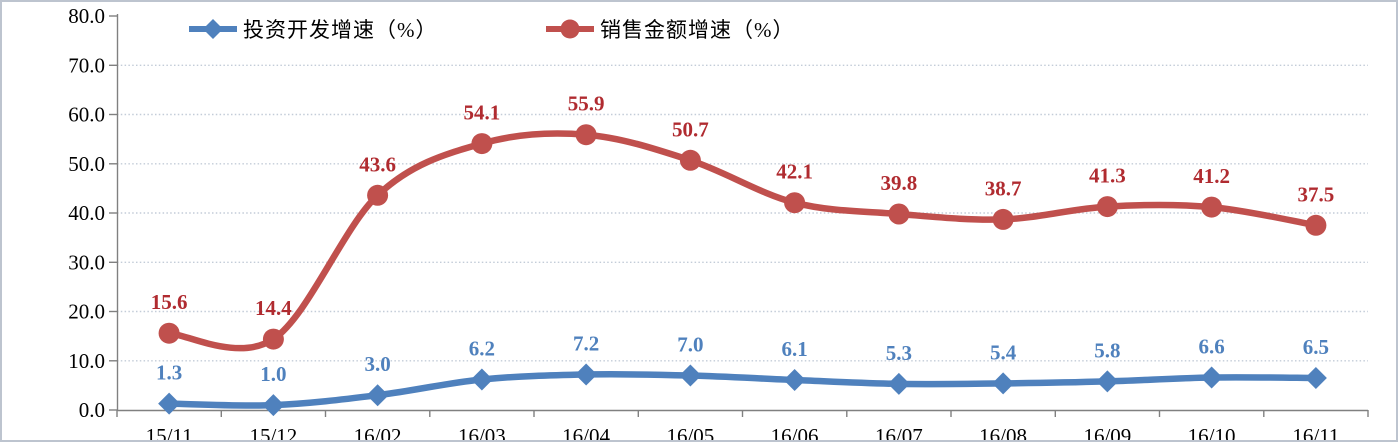 The image size is (1398, 442). What do you see at coordinates (169, 302) in the screenshot?
I see `data-label-sales-growth: 15.6` at bounding box center [169, 302].